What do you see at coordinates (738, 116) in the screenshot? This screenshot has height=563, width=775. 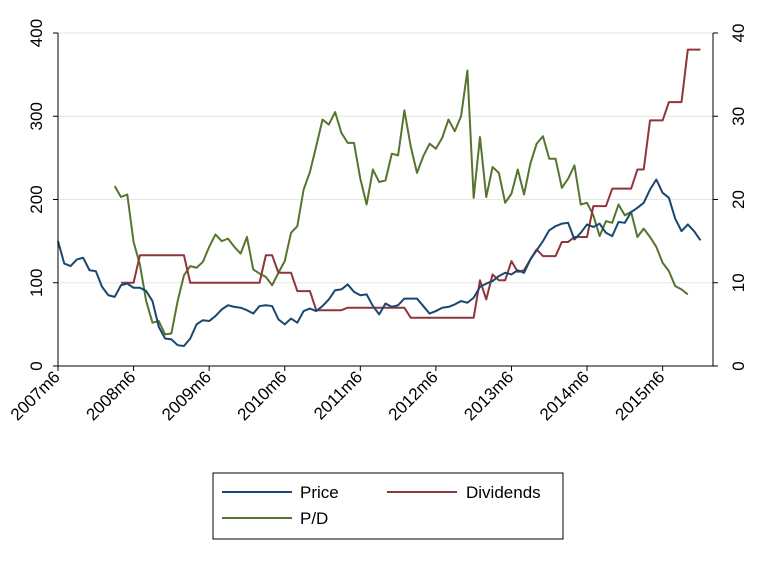 I see `y-right-tick-label: 30` at bounding box center [738, 116].